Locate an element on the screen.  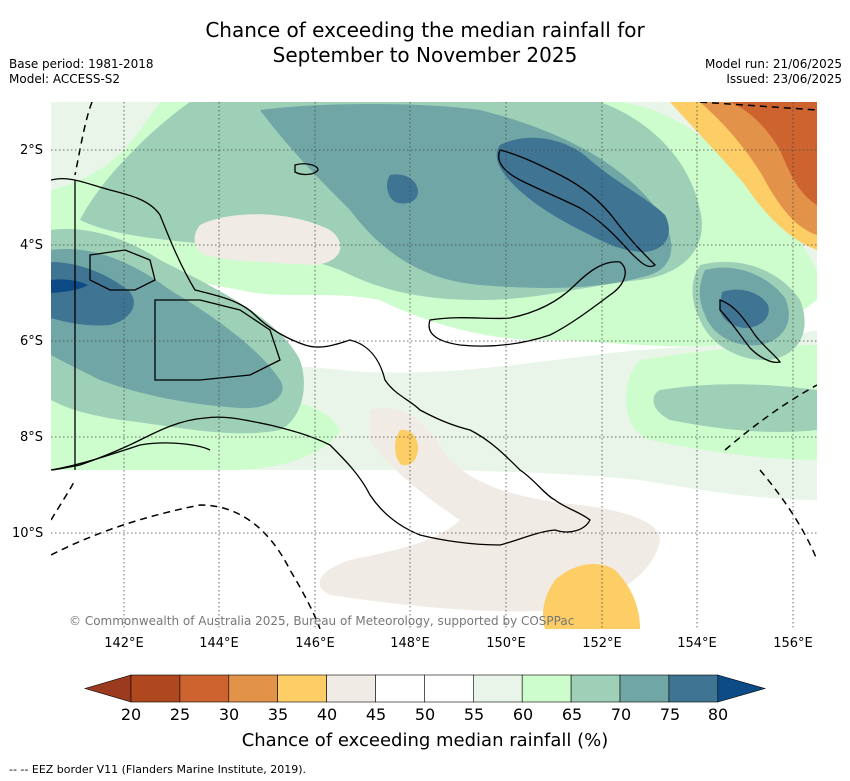
eez-border-northeast is located at coordinates (758, 106).